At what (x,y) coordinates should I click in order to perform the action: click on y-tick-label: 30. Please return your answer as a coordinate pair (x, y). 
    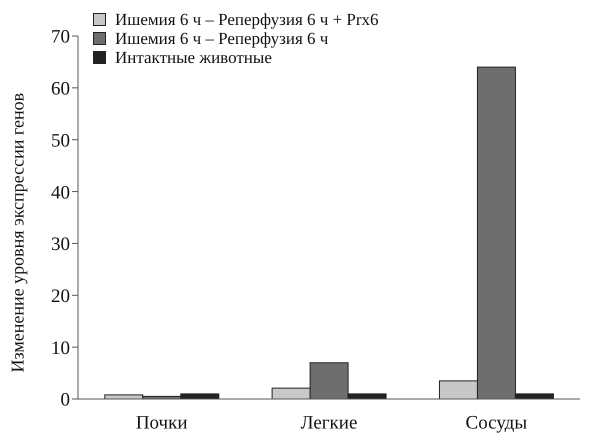
    Looking at the image, I should click on (60, 245).